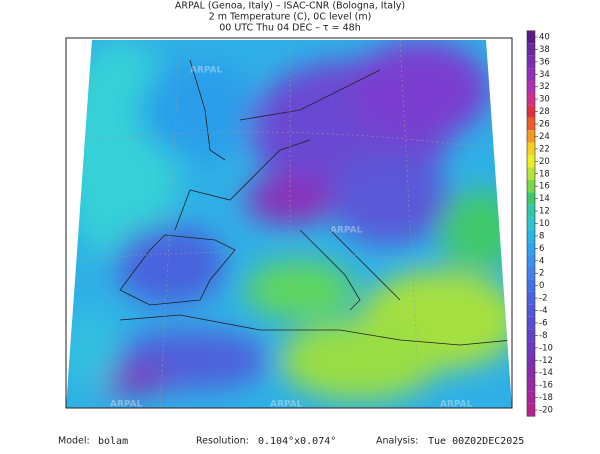 Image resolution: width=600 pixels, height=454 pixels. I want to click on colorbar-label: 2, so click(541, 274).